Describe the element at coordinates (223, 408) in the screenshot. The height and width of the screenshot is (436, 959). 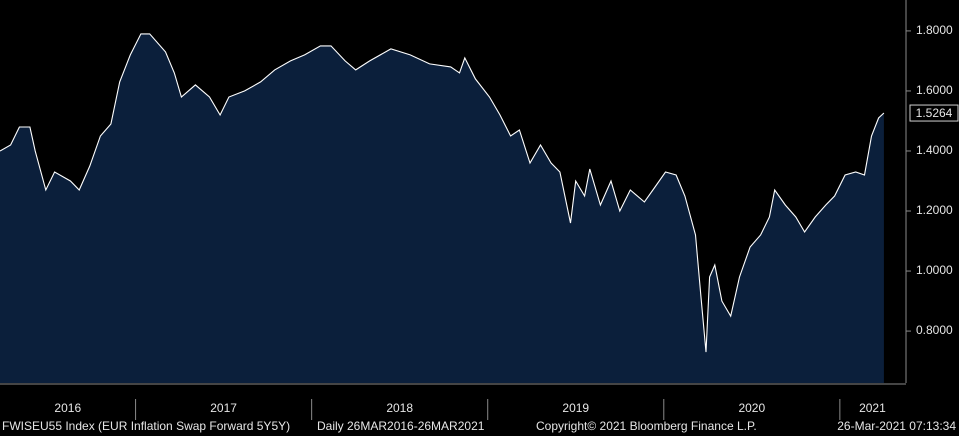
I see `x-tick-label: 2017` at that location.